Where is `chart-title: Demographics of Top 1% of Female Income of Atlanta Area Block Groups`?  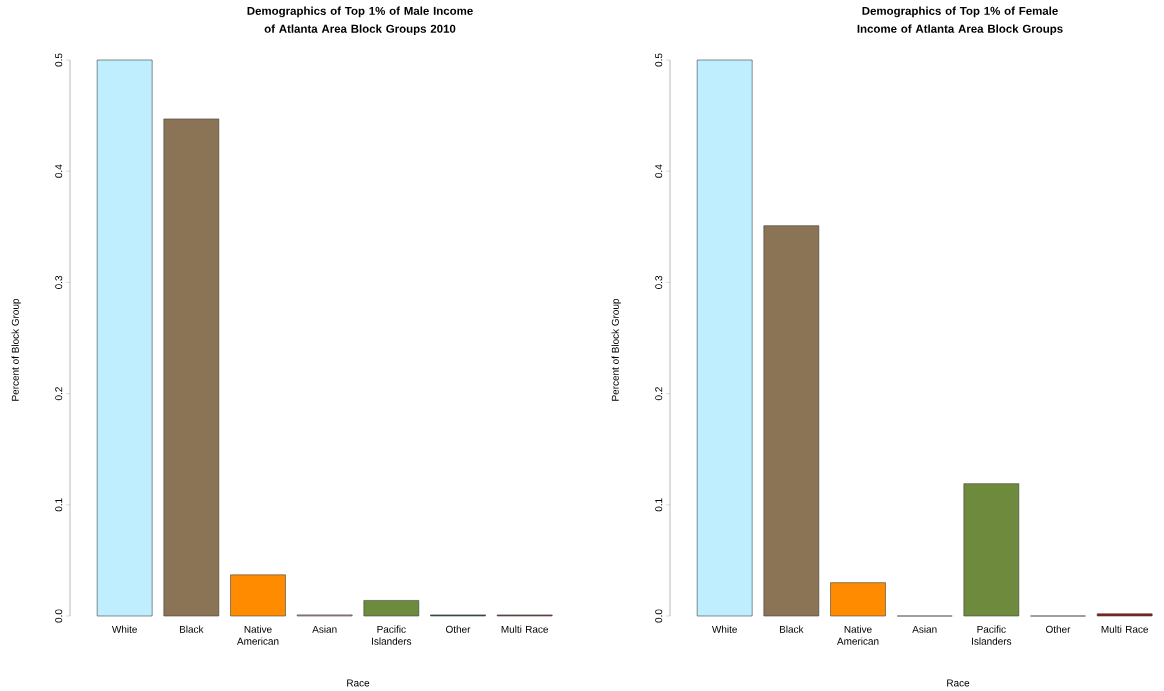 chart-title: Demographics of Top 1% of Female Income of Atlanta Area Block Groups is located at coordinates (960, 21).